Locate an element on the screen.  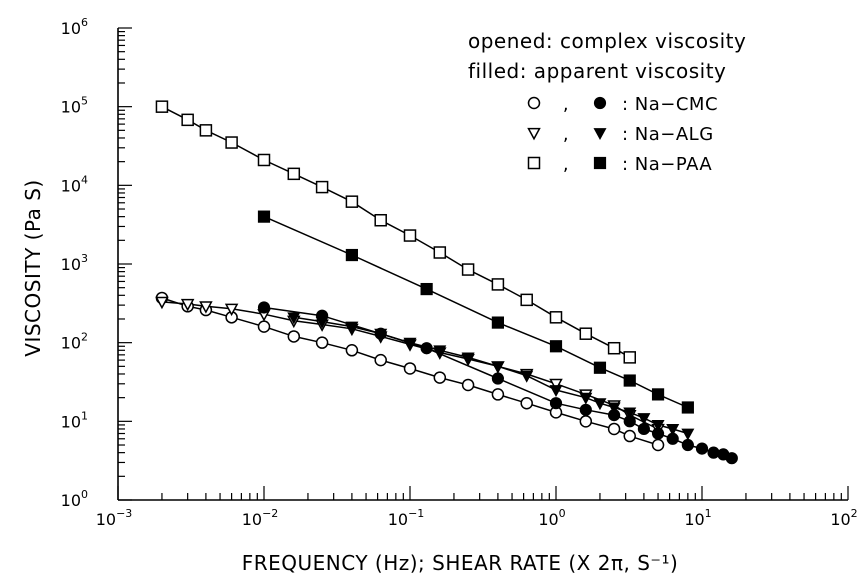
x-tick-label: 10² is located at coordinates (843, 518).